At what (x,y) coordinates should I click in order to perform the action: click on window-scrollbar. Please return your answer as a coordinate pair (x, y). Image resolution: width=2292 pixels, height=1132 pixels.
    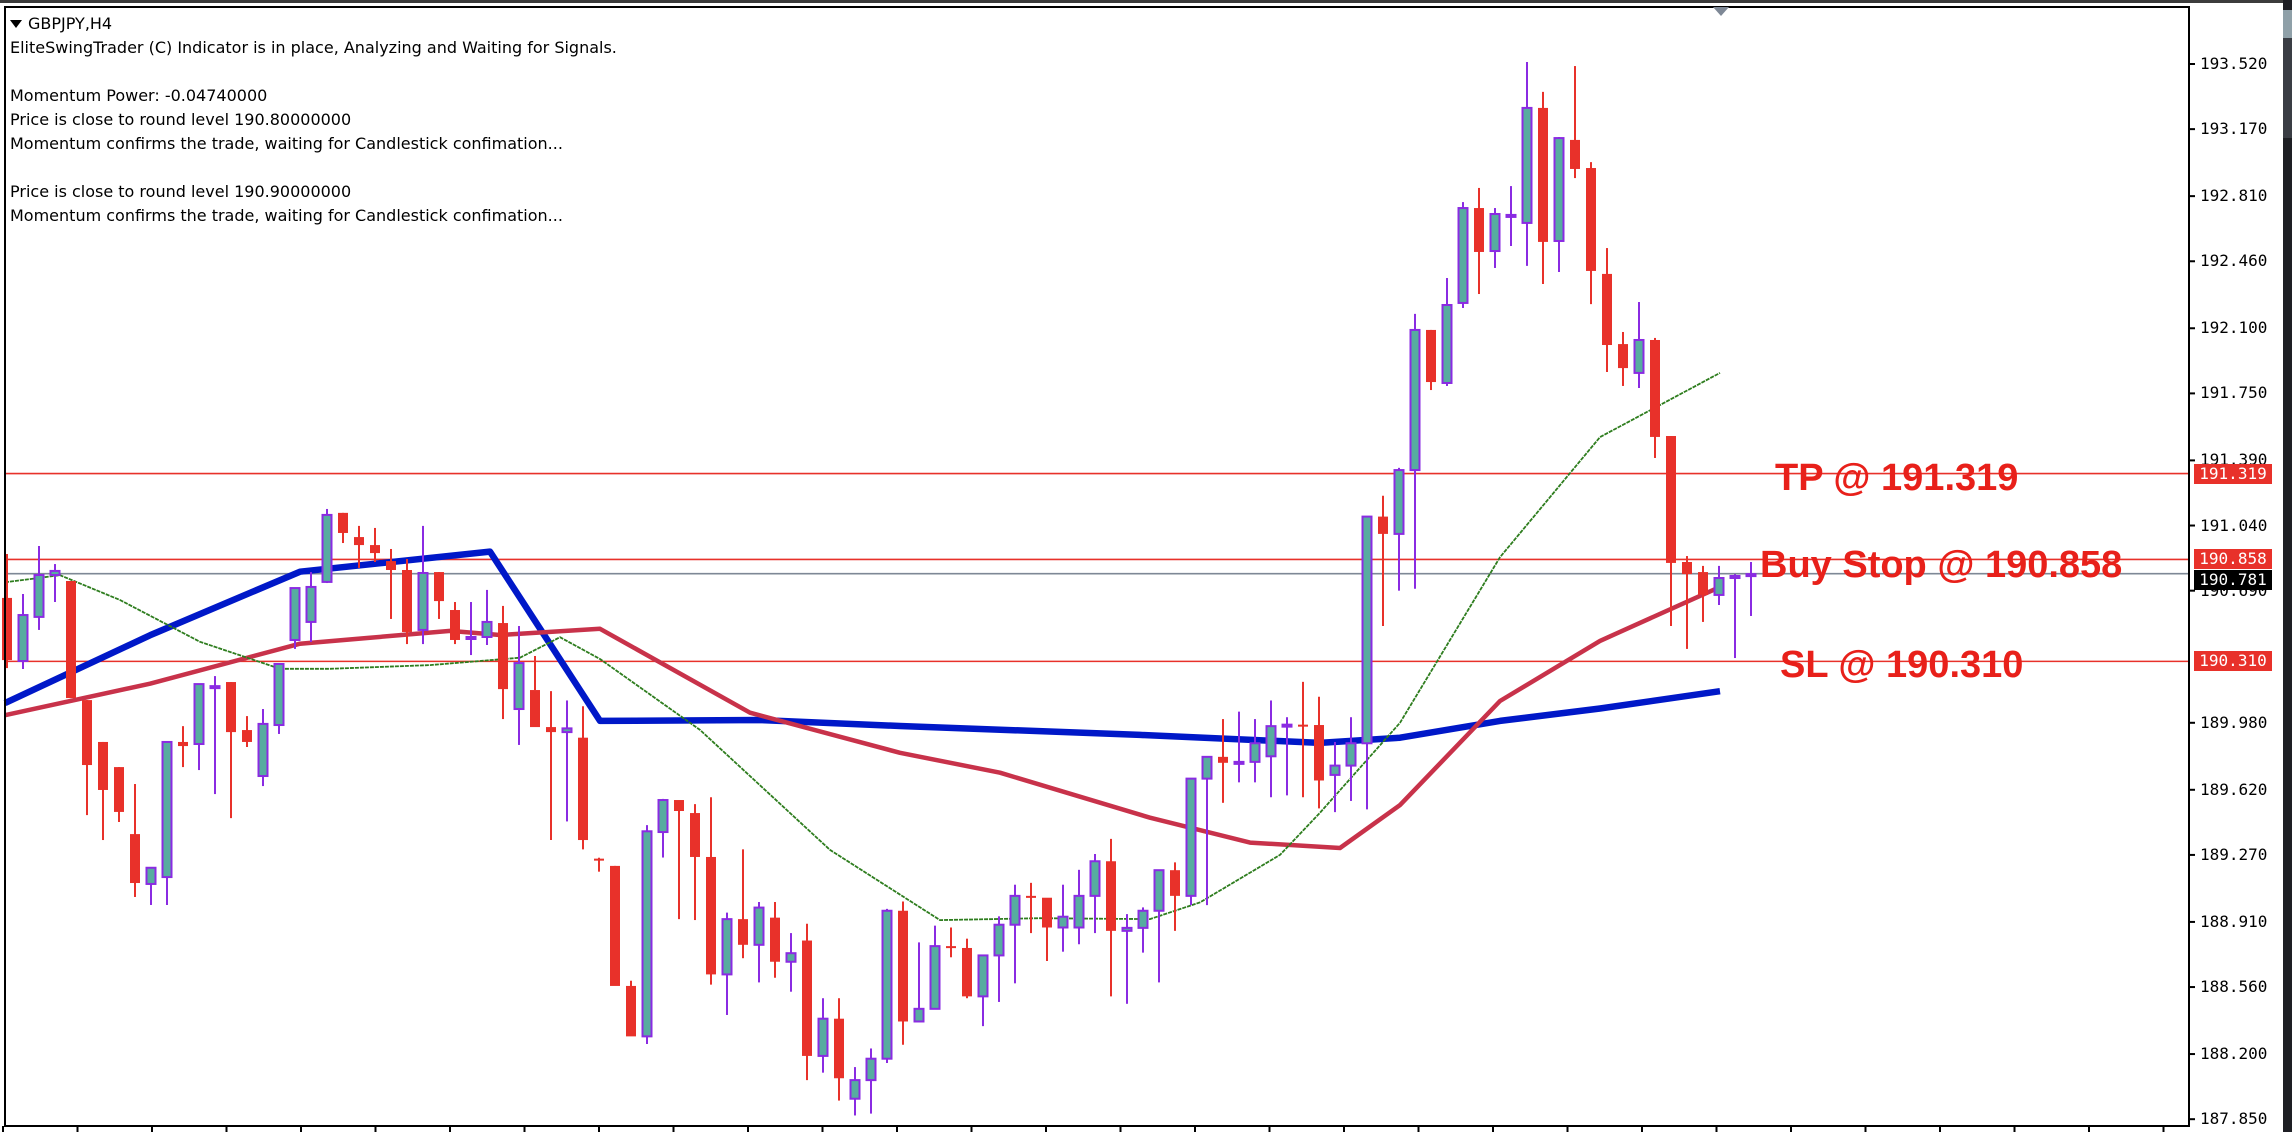
    Looking at the image, I should click on (2287, 566).